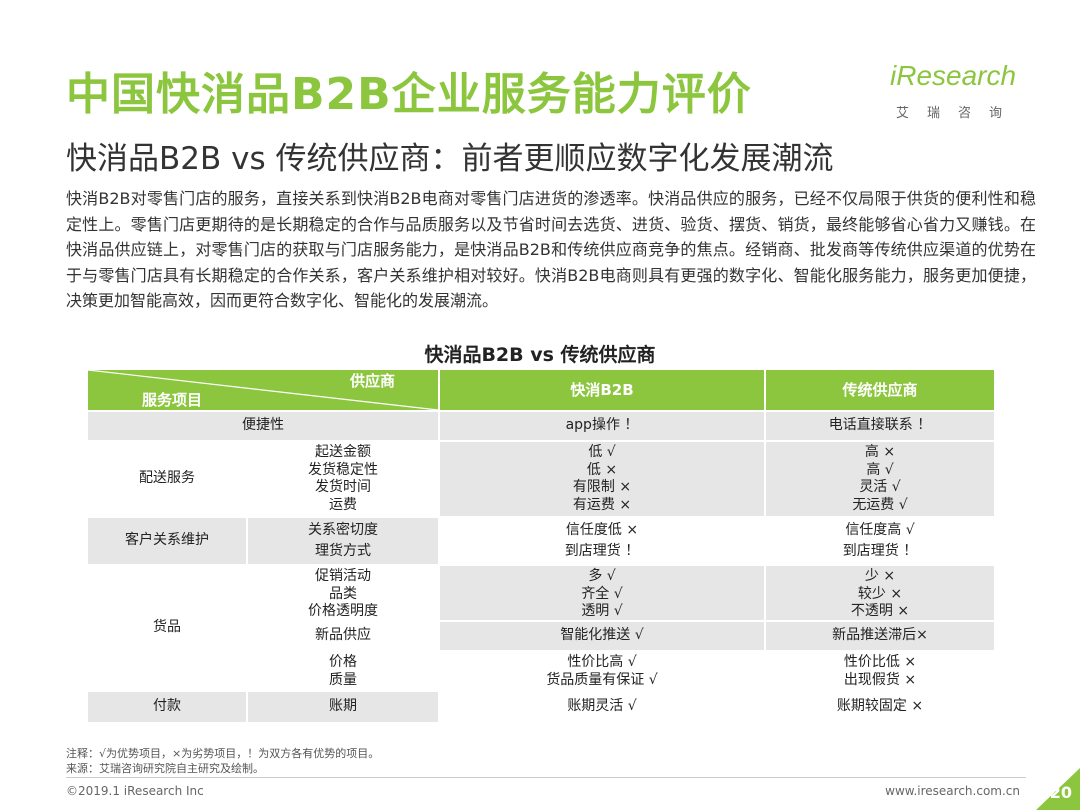 Image resolution: width=1080 pixels, height=810 pixels. Describe the element at coordinates (373, 381) in the screenshot. I see `header-supplier-label: 供应商` at that location.